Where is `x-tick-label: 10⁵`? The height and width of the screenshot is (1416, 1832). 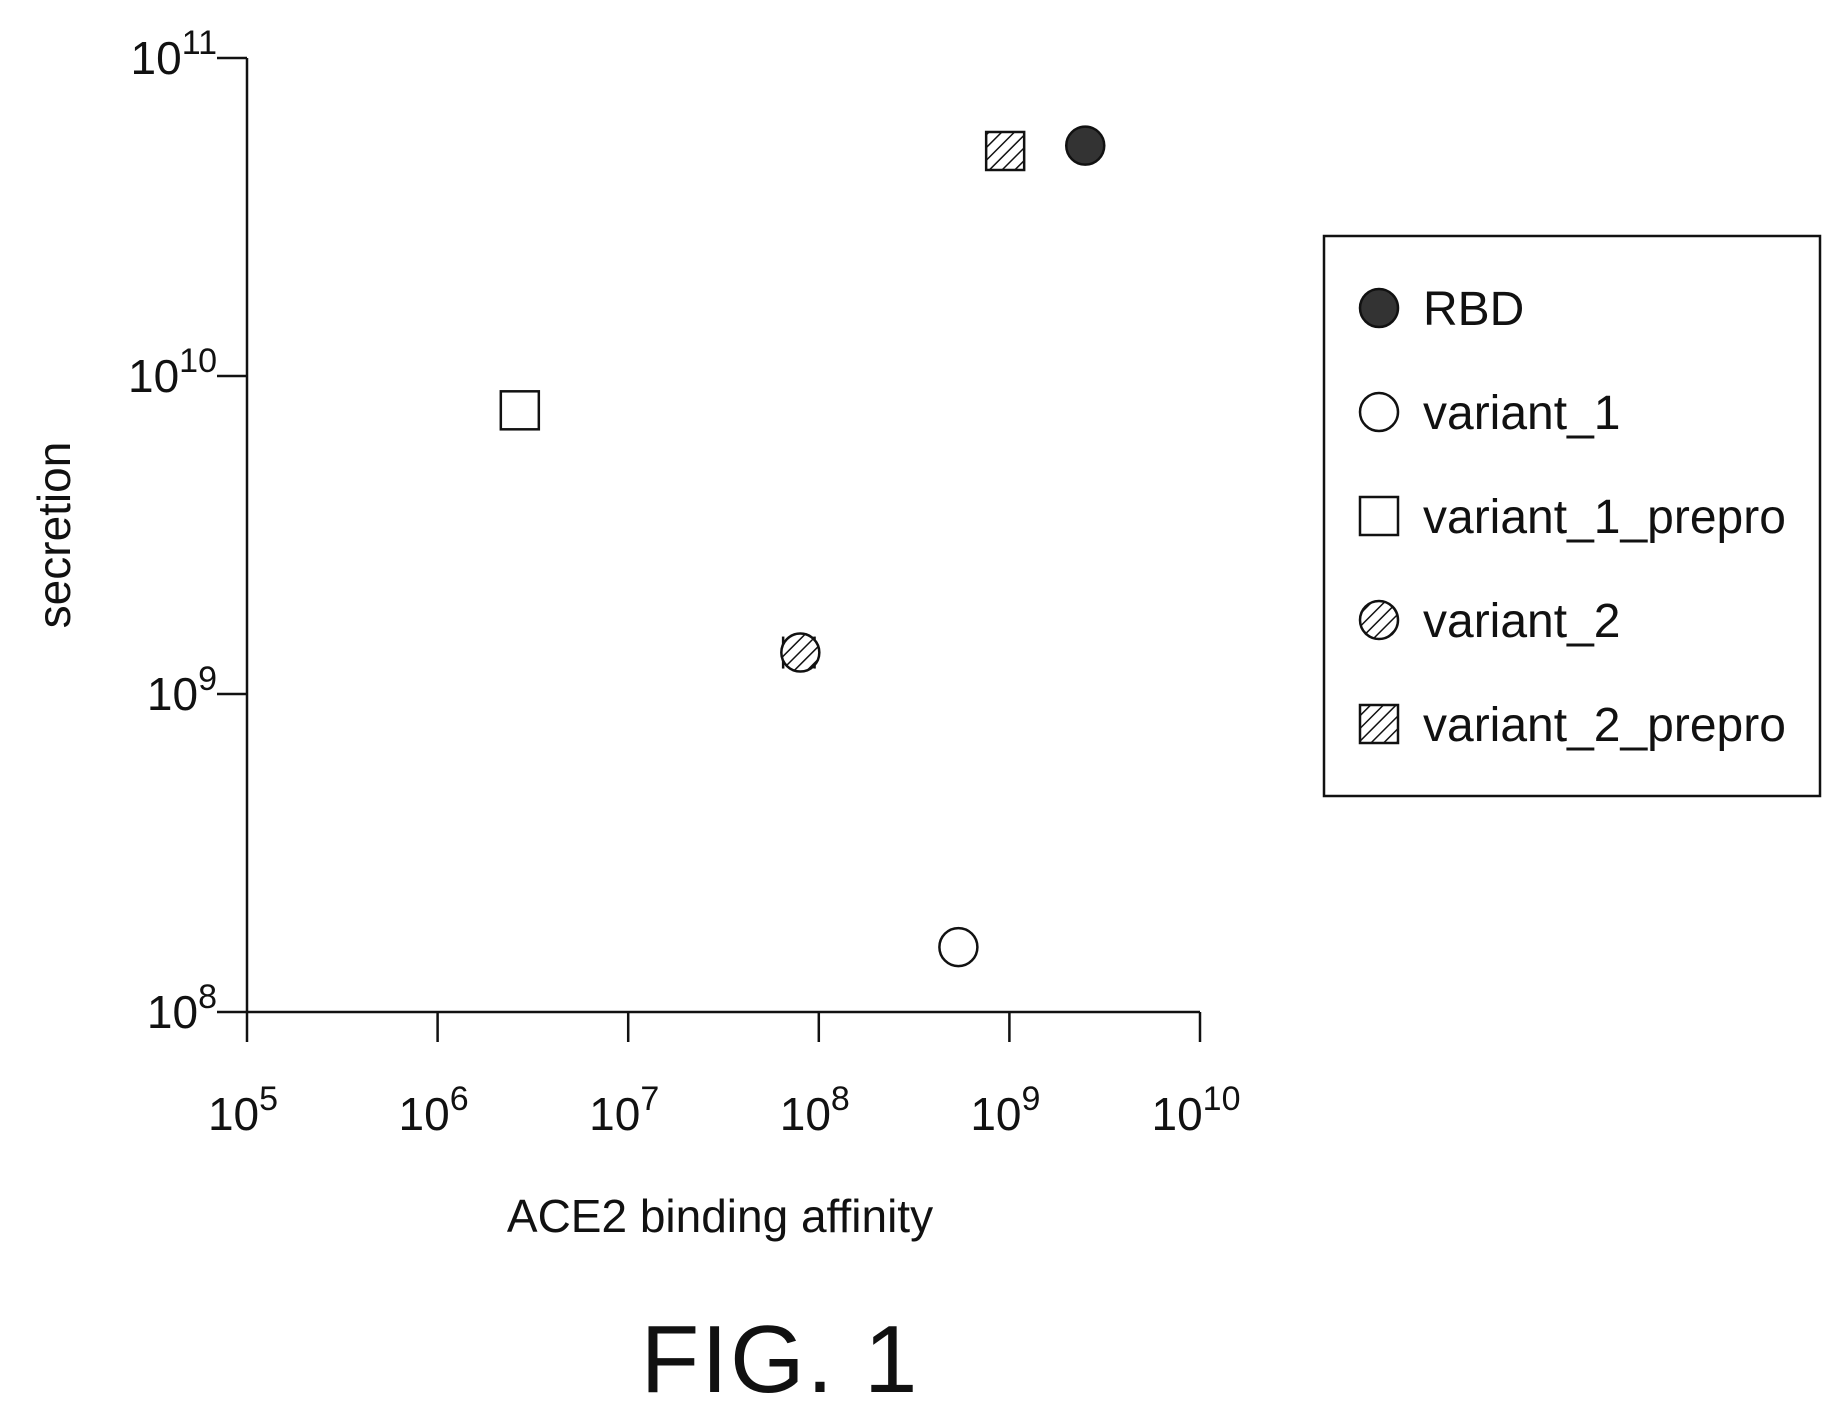
x-tick-label: 10⁵ is located at coordinates (243, 1110).